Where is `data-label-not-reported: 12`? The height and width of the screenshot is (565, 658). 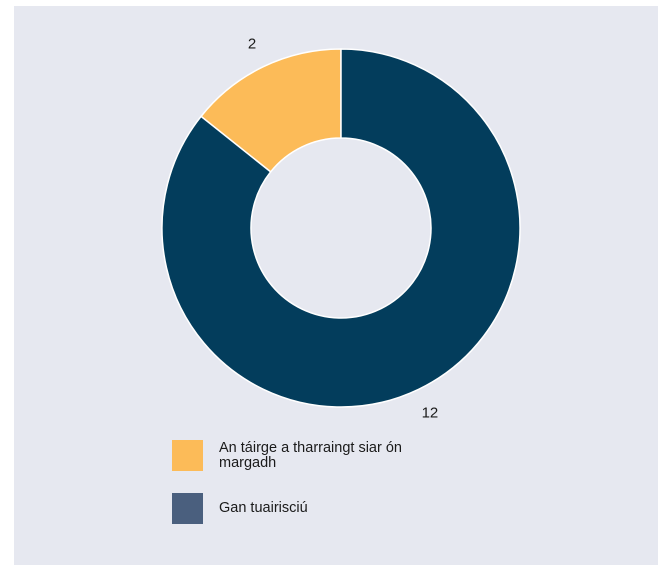 data-label-not-reported: 12 is located at coordinates (430, 413).